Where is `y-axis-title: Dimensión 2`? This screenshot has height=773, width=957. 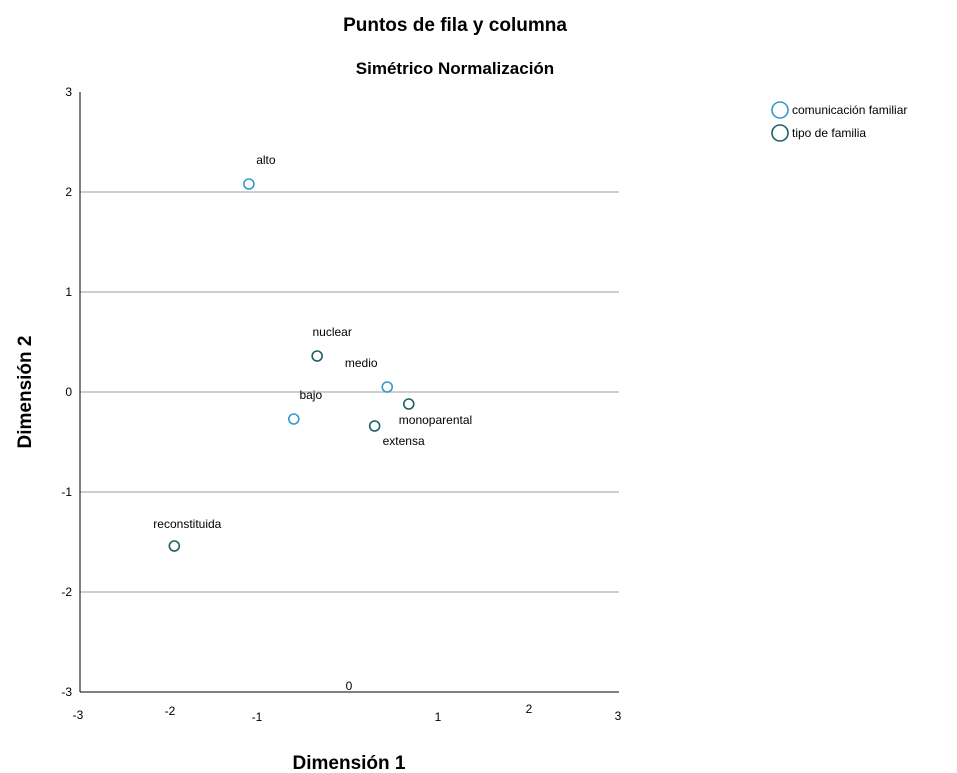 y-axis-title: Dimensión 2 is located at coordinates (25, 392).